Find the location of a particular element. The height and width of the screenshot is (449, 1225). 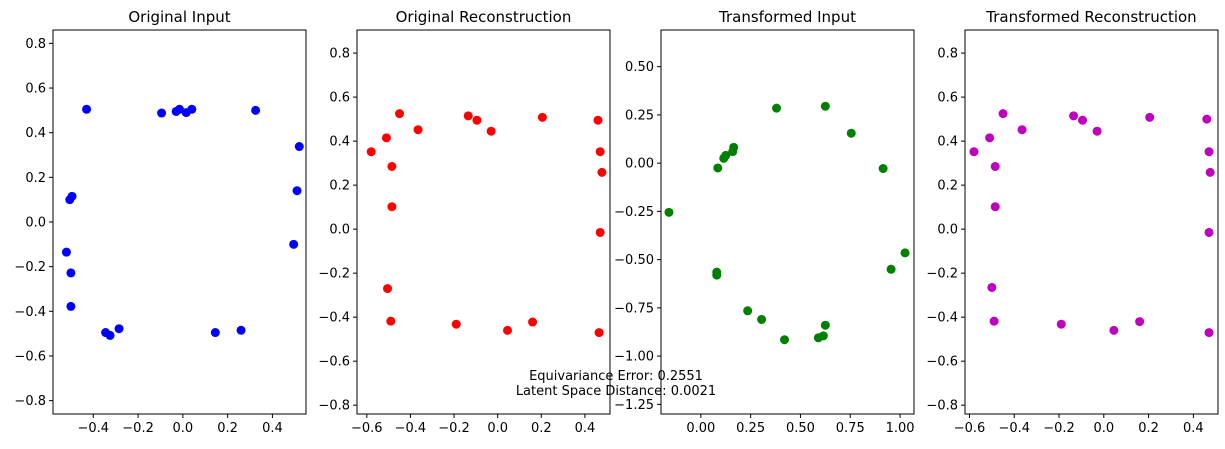

panel-title: Original Reconstruction is located at coordinates (484, 17).